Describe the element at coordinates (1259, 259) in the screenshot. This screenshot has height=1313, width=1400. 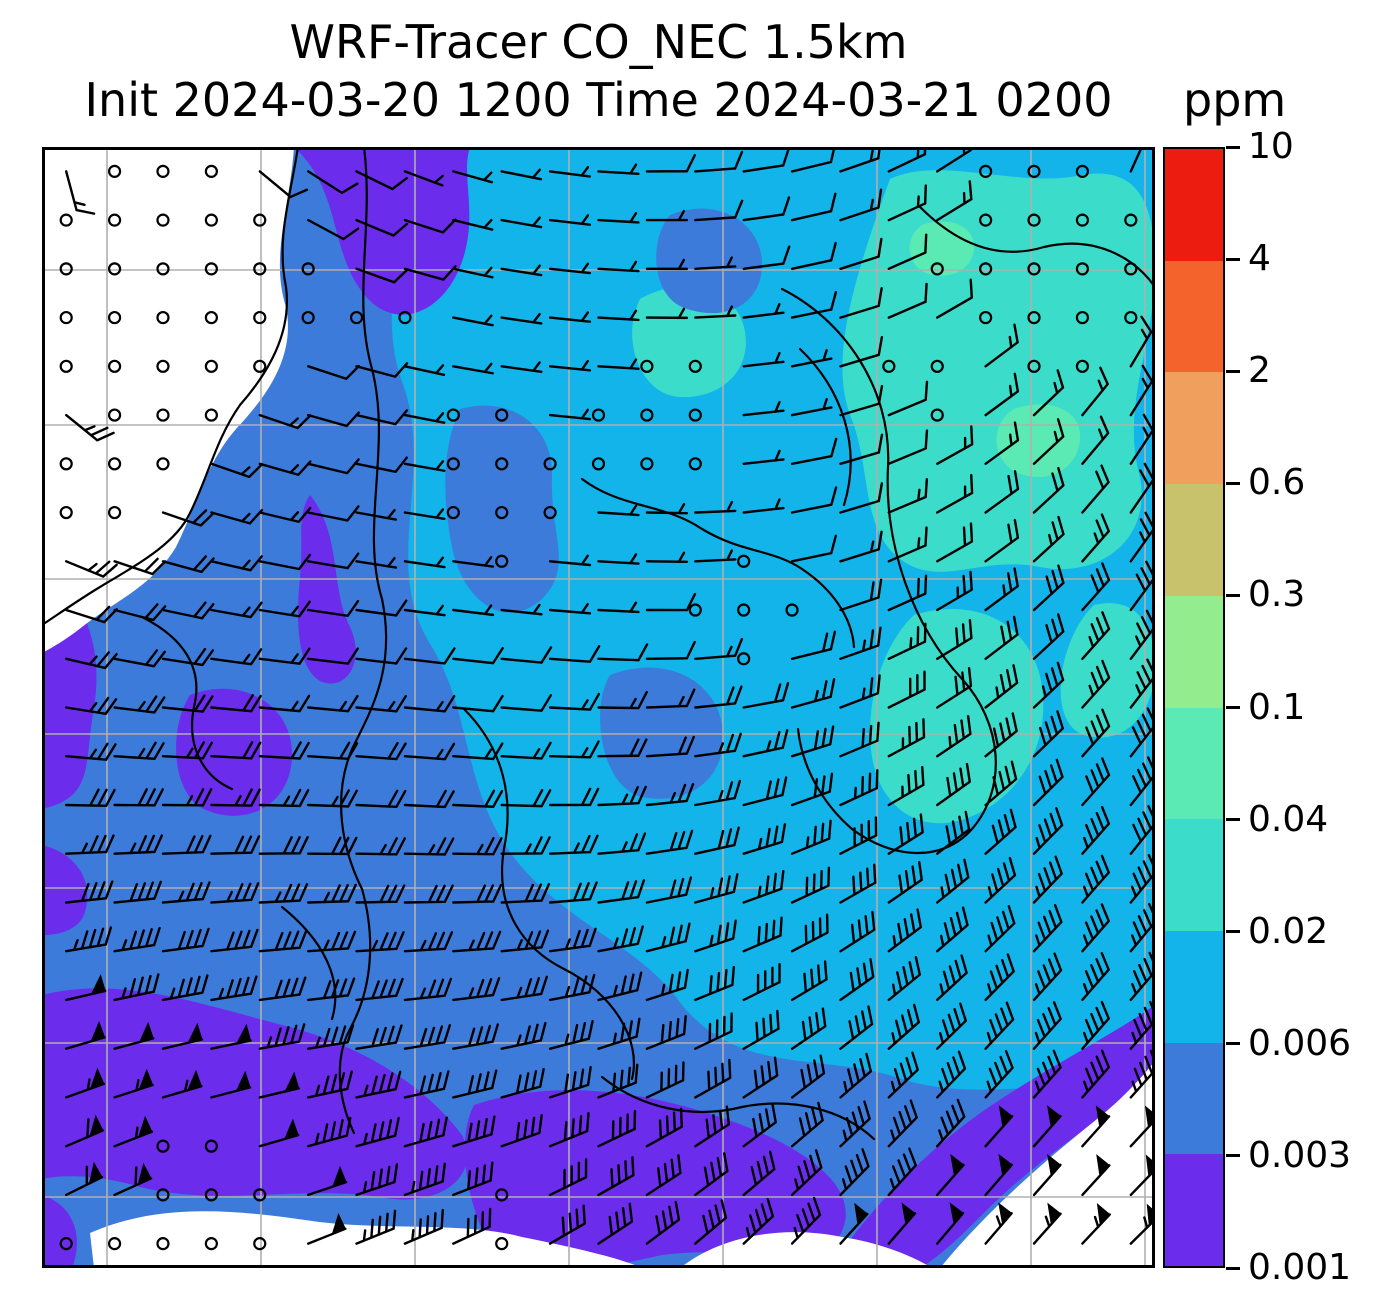
I see `colorbar-tick-label: 4` at that location.